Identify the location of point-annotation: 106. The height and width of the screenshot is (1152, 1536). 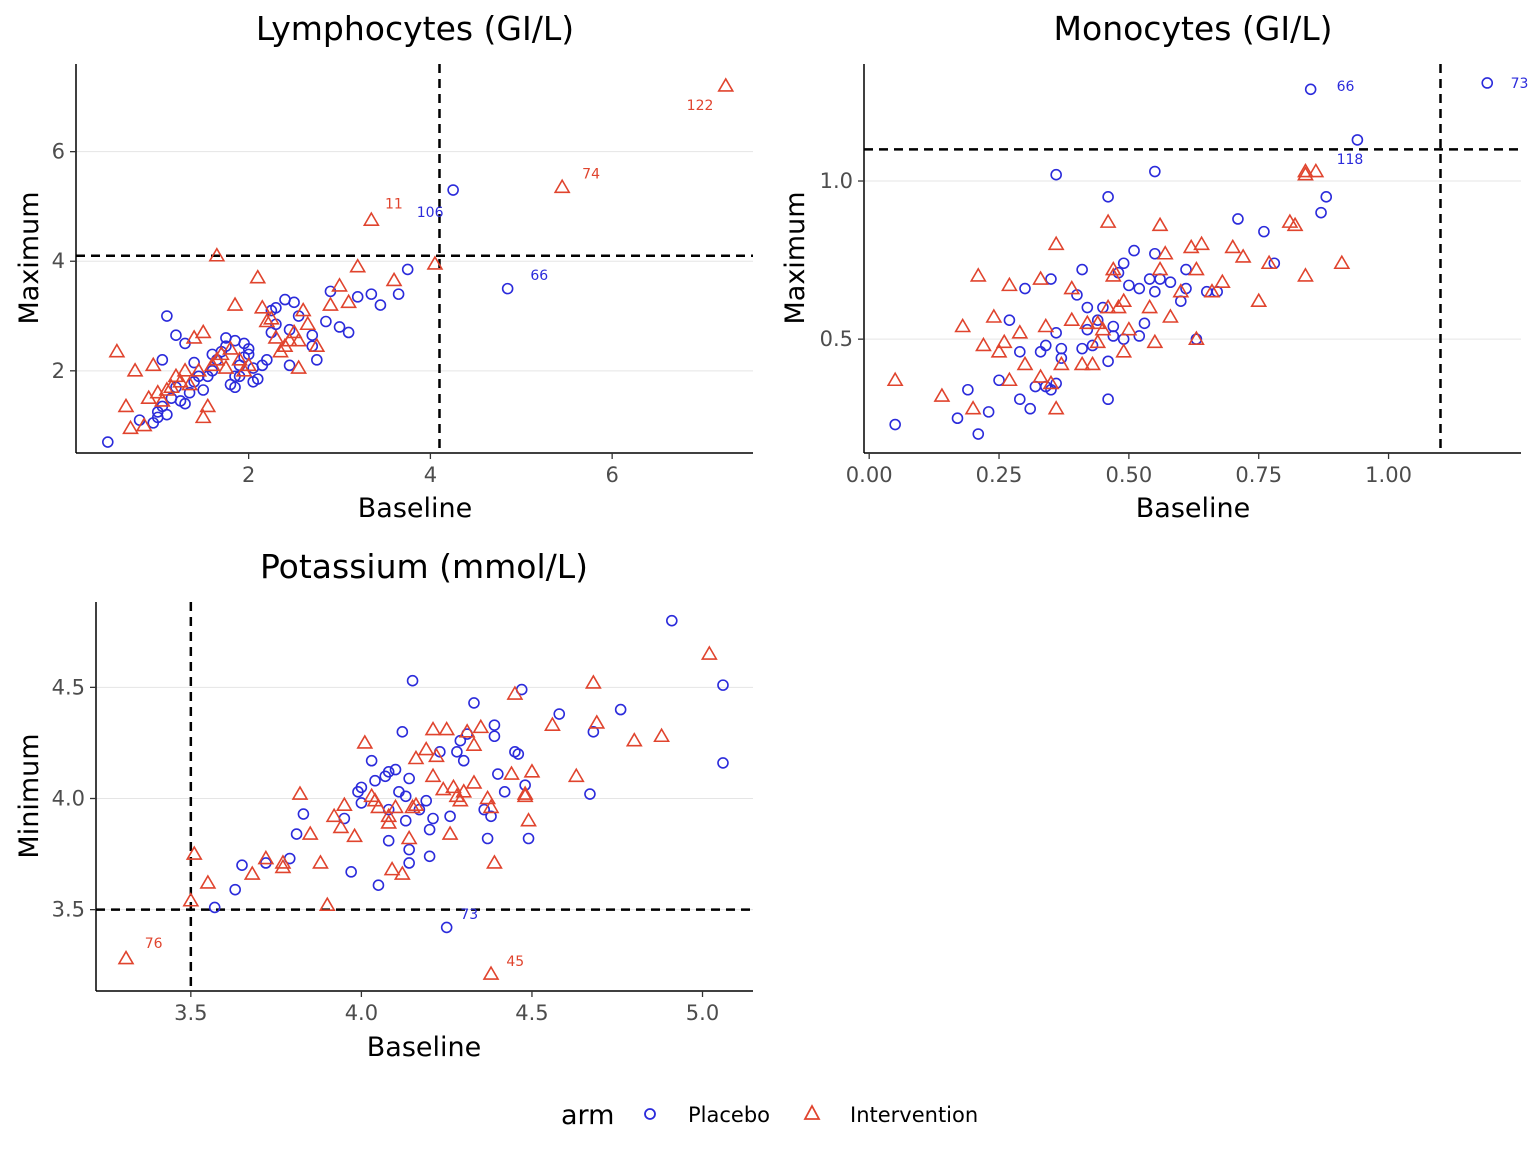
(430, 213).